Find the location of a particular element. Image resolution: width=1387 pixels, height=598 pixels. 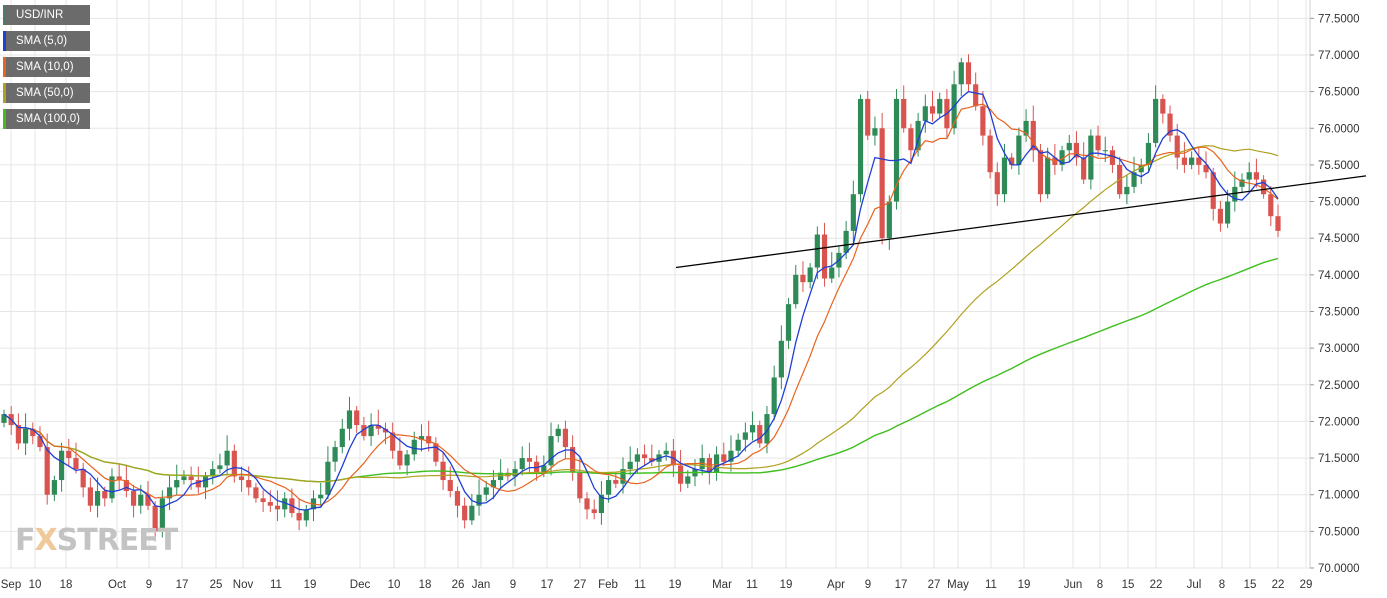

y-tick-label: 75.0000 is located at coordinates (1339, 203).